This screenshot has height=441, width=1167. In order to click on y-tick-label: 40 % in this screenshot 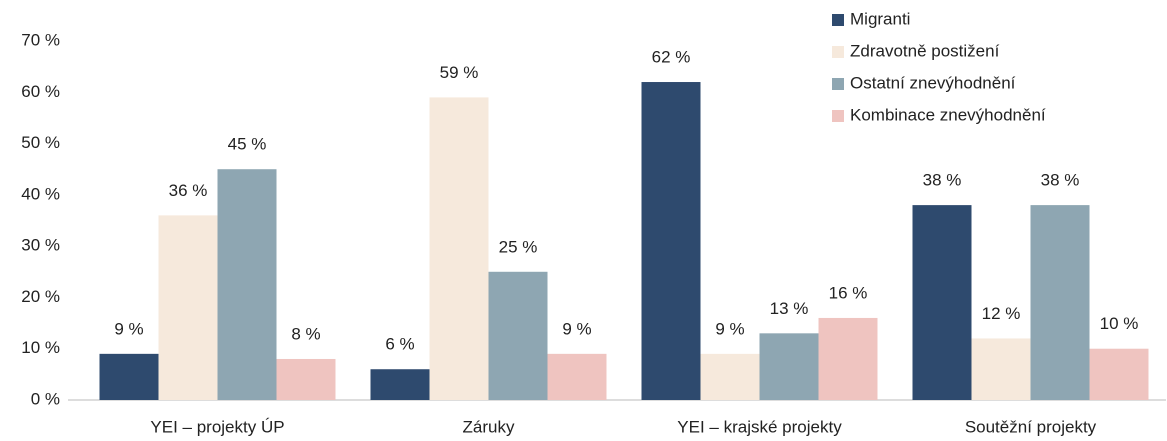, I will do `click(40, 193)`.